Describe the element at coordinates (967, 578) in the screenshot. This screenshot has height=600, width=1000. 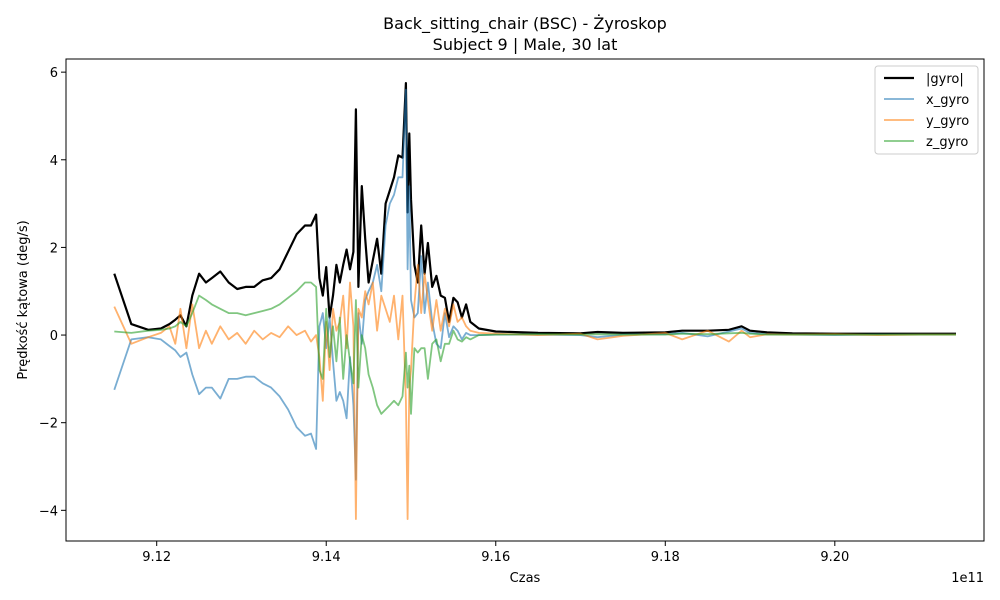
I see `x-axis-offset-label: 1e11` at that location.